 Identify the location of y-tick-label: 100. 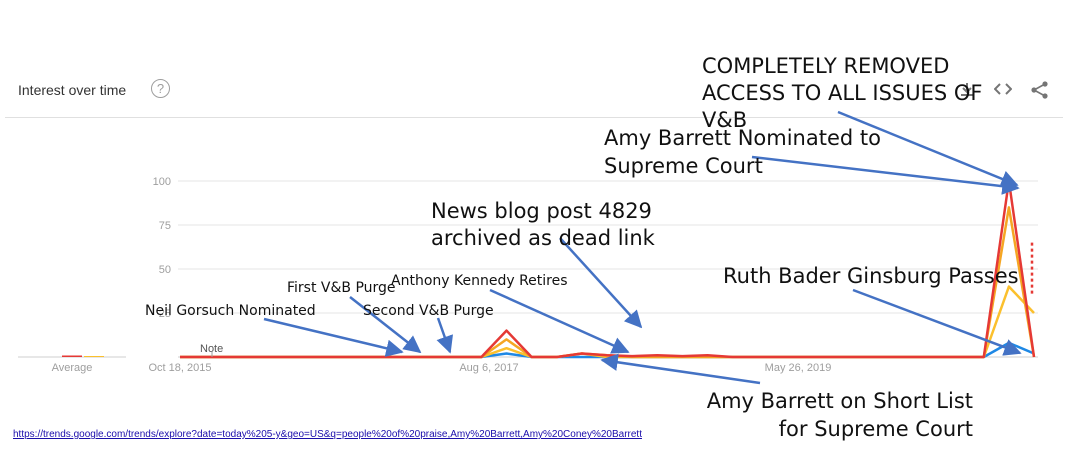
(162, 182).